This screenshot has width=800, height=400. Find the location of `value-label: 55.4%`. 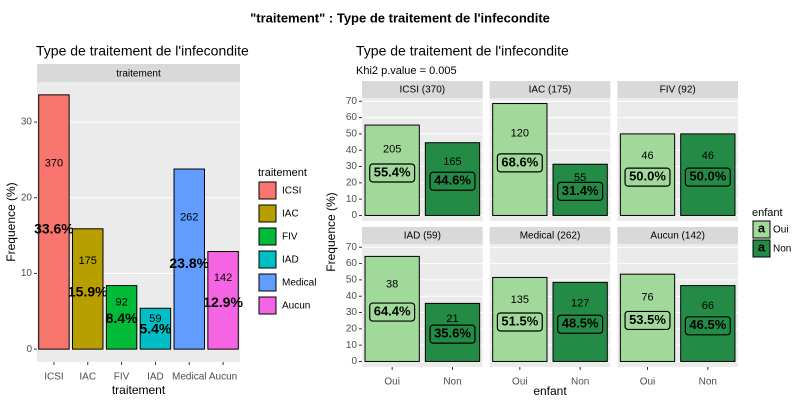

value-label: 55.4% is located at coordinates (392, 171).